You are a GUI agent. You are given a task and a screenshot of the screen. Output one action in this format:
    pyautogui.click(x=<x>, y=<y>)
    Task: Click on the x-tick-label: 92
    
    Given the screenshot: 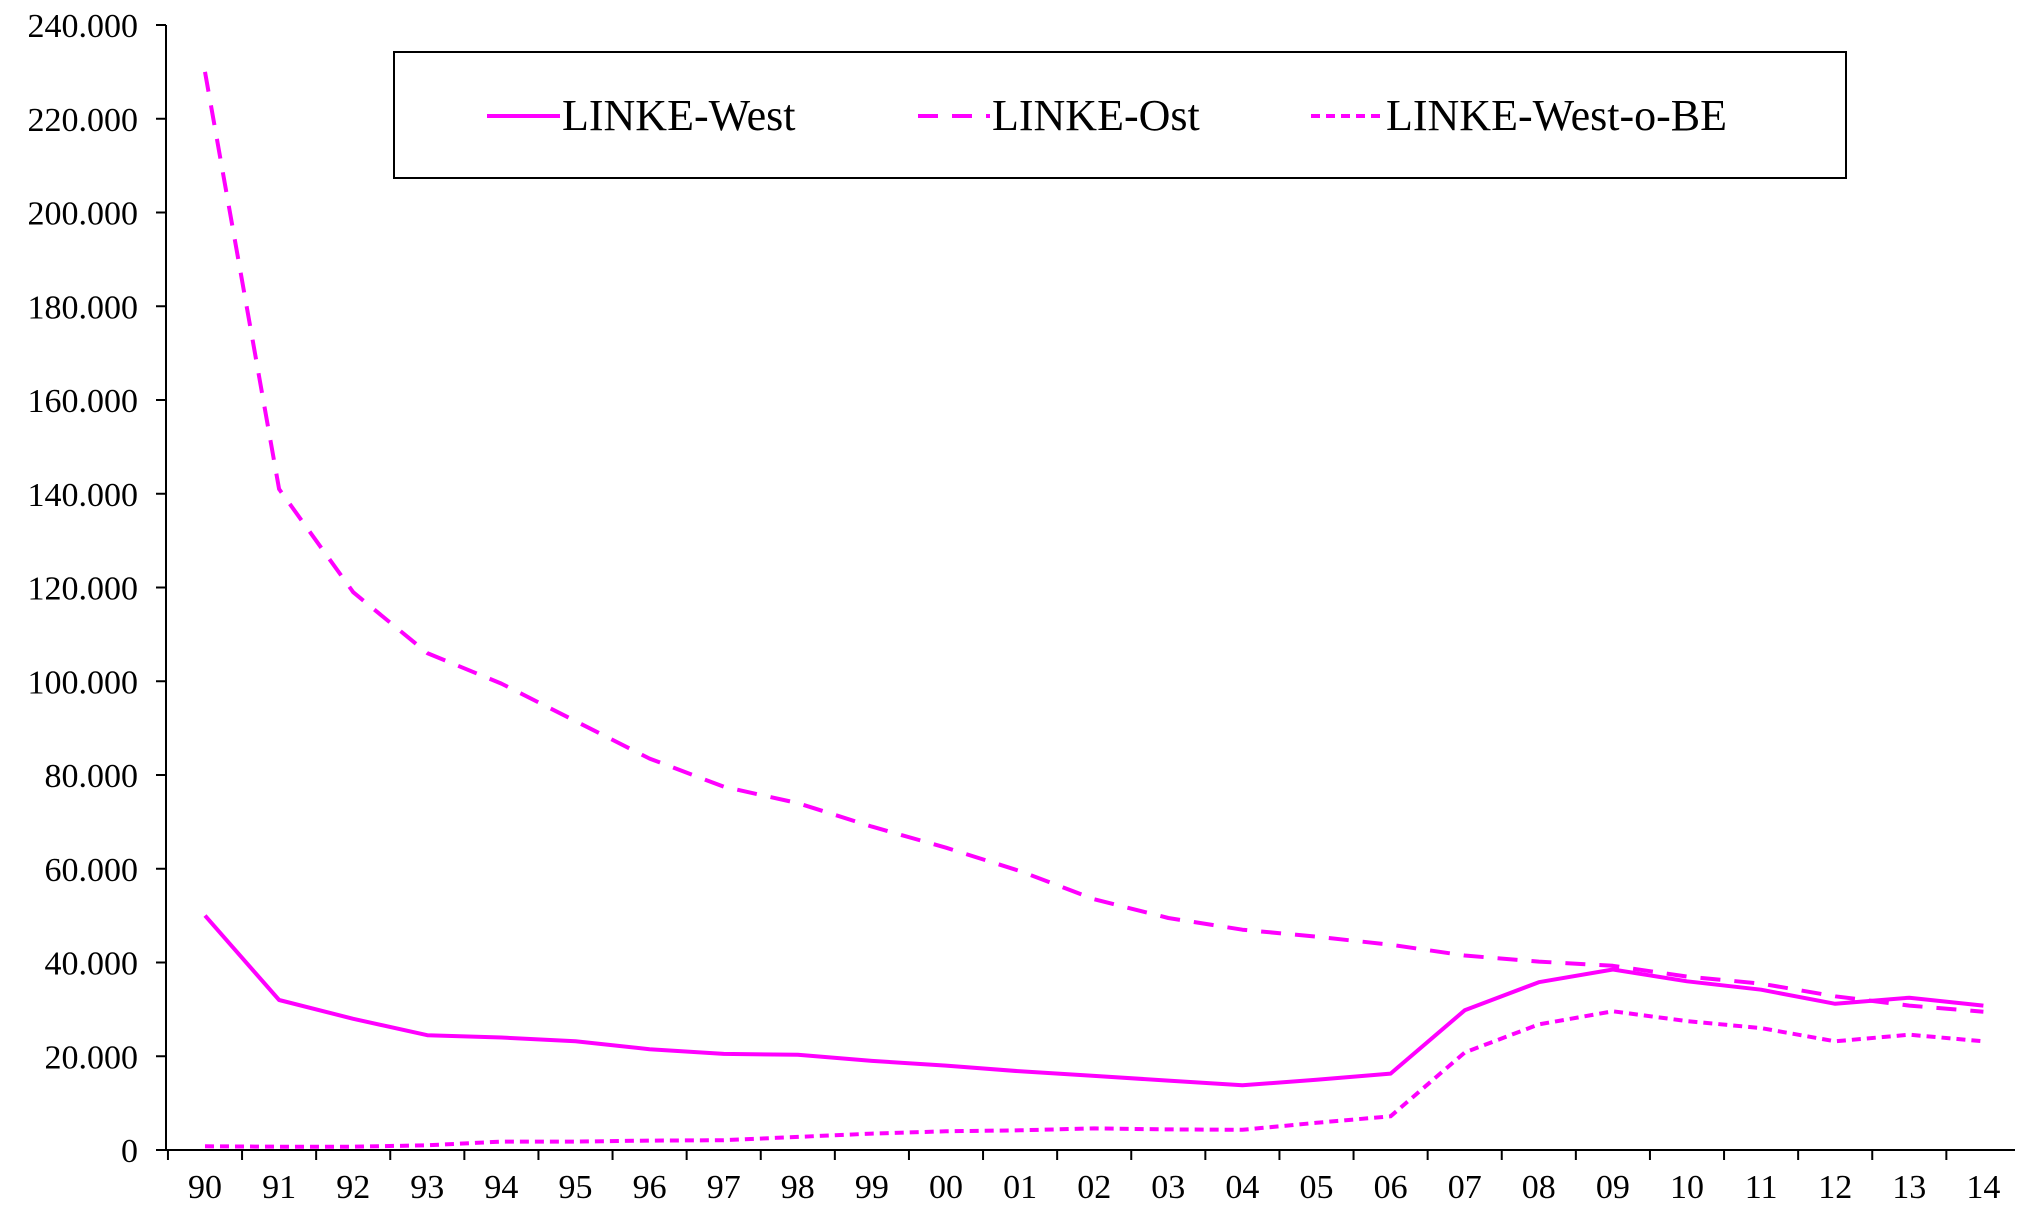 What is the action you would take?
    pyautogui.click(x=353, y=1187)
    